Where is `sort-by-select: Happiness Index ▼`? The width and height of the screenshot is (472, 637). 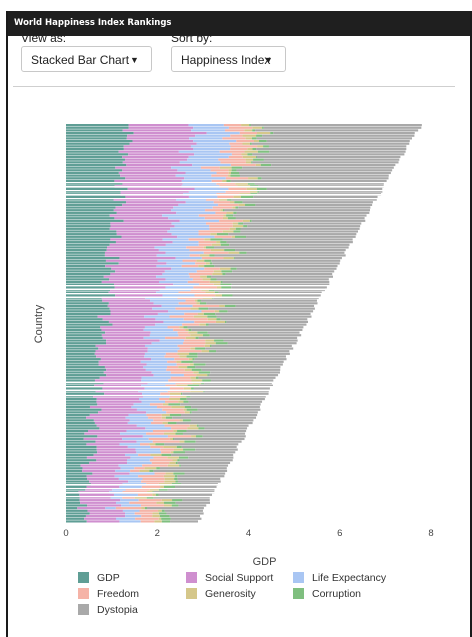 sort-by-select: Happiness Index ▼ is located at coordinates (228, 59).